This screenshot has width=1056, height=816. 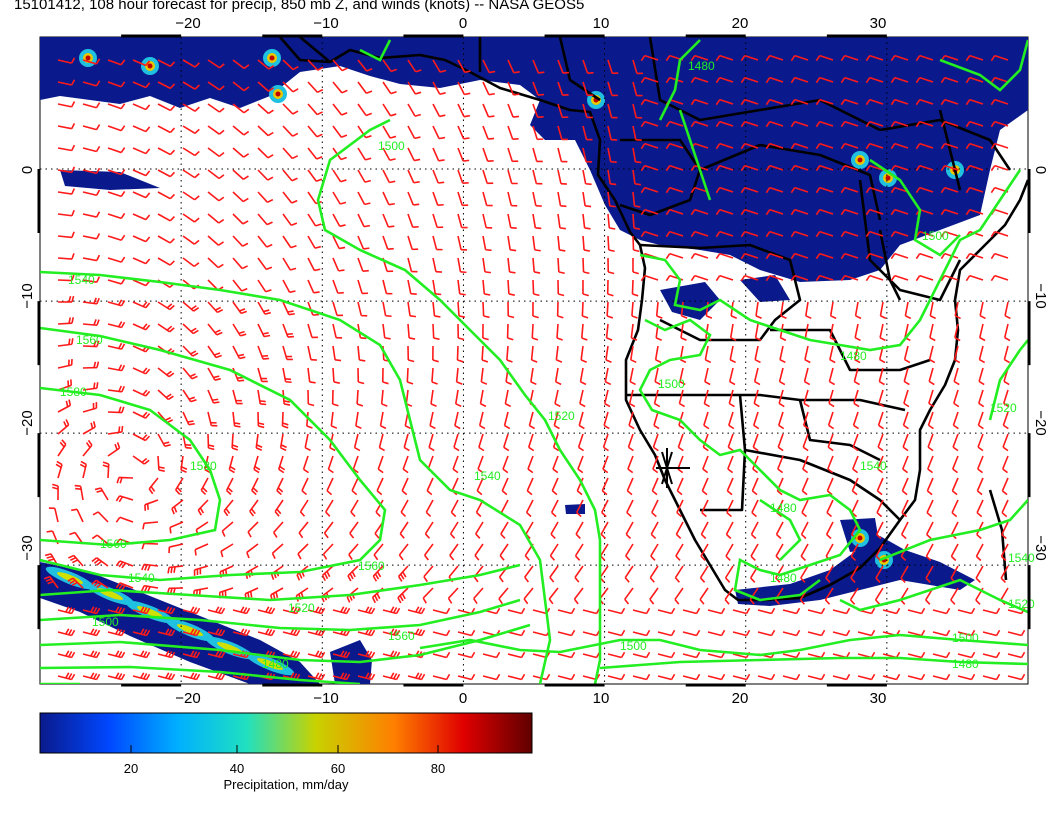 I want to click on contour-label: 1500, so click(x=935, y=236).